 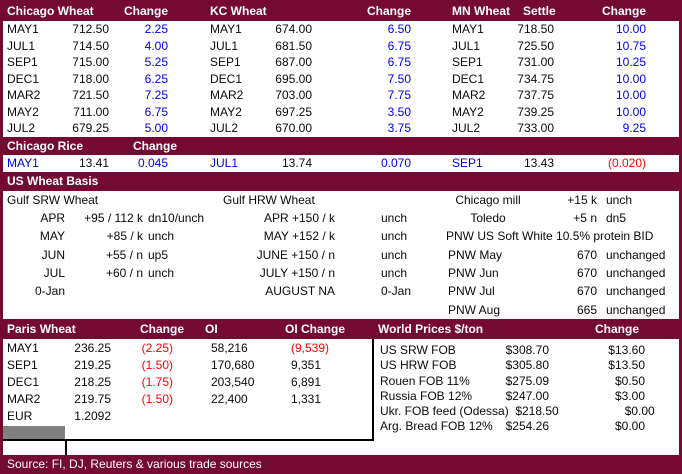 I want to click on world-change-header: Change, so click(x=617, y=328).